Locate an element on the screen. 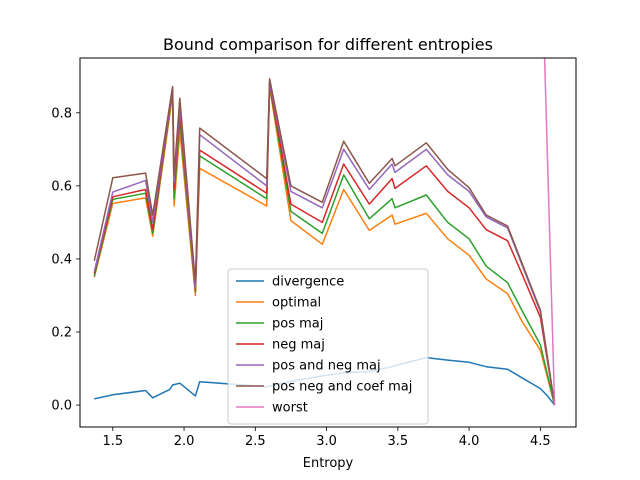 The height and width of the screenshot is (480, 640). legend-label: pos neg and coef maj is located at coordinates (342, 387).